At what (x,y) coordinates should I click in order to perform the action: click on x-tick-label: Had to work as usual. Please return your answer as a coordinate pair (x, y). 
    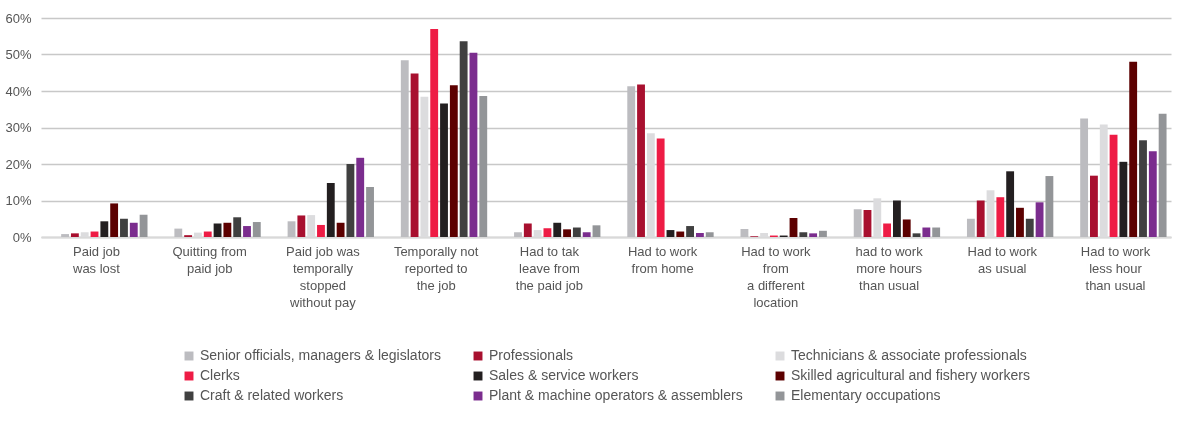
    Looking at the image, I should click on (1002, 259).